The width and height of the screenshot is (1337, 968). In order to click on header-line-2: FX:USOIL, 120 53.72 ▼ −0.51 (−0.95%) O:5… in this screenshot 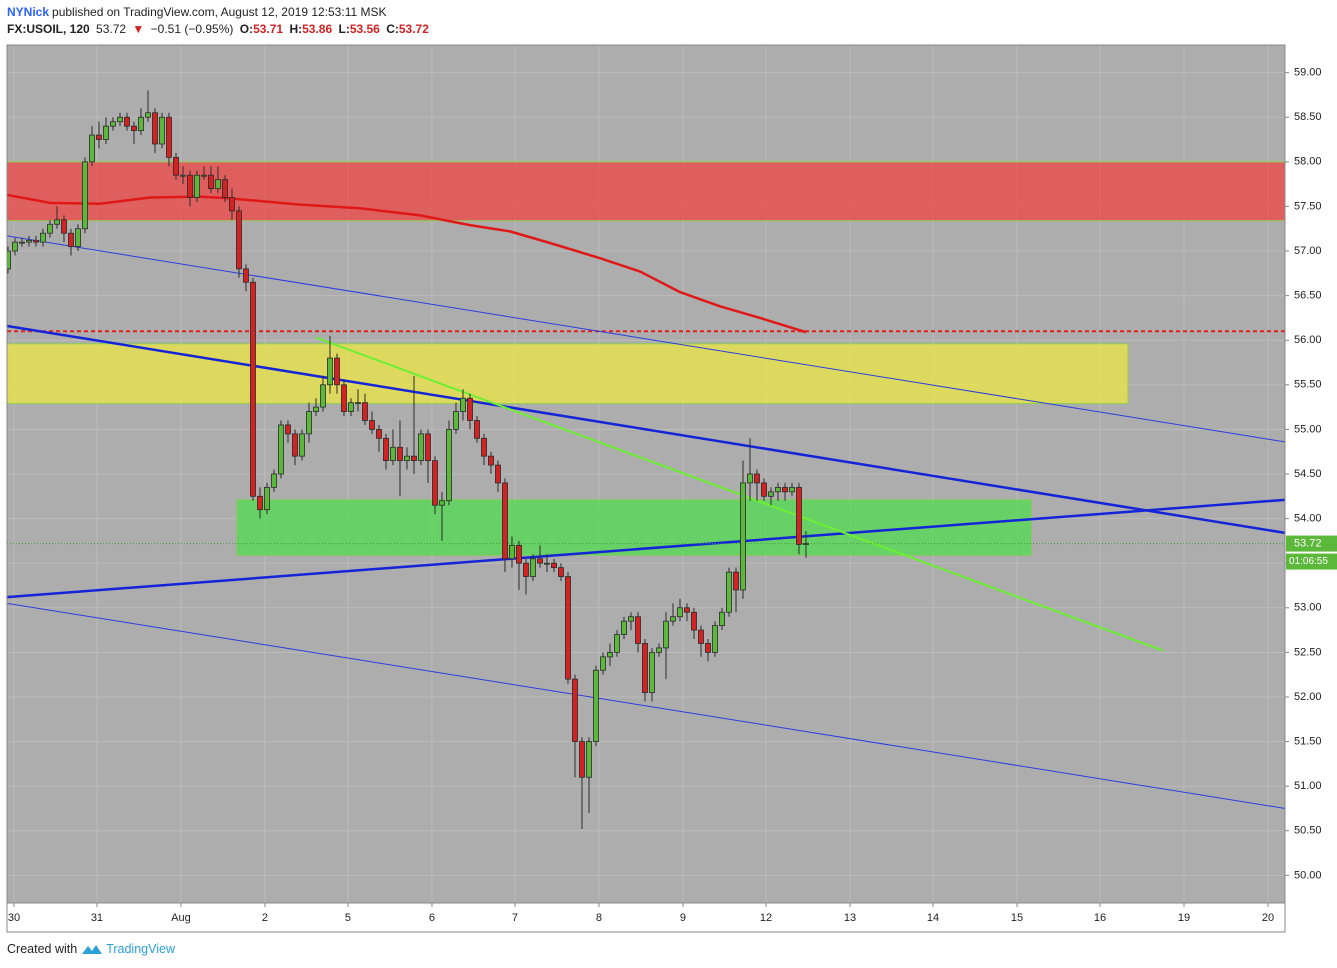, I will do `click(219, 29)`.